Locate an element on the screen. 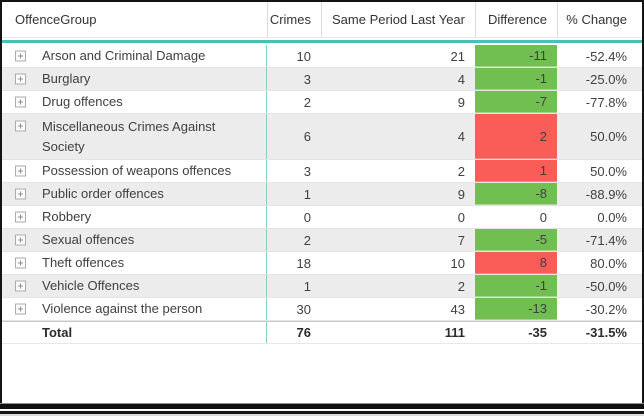 This screenshot has width=644, height=416. table-row: Public order offences 1 9 -8 -88.9% is located at coordinates (322, 194).